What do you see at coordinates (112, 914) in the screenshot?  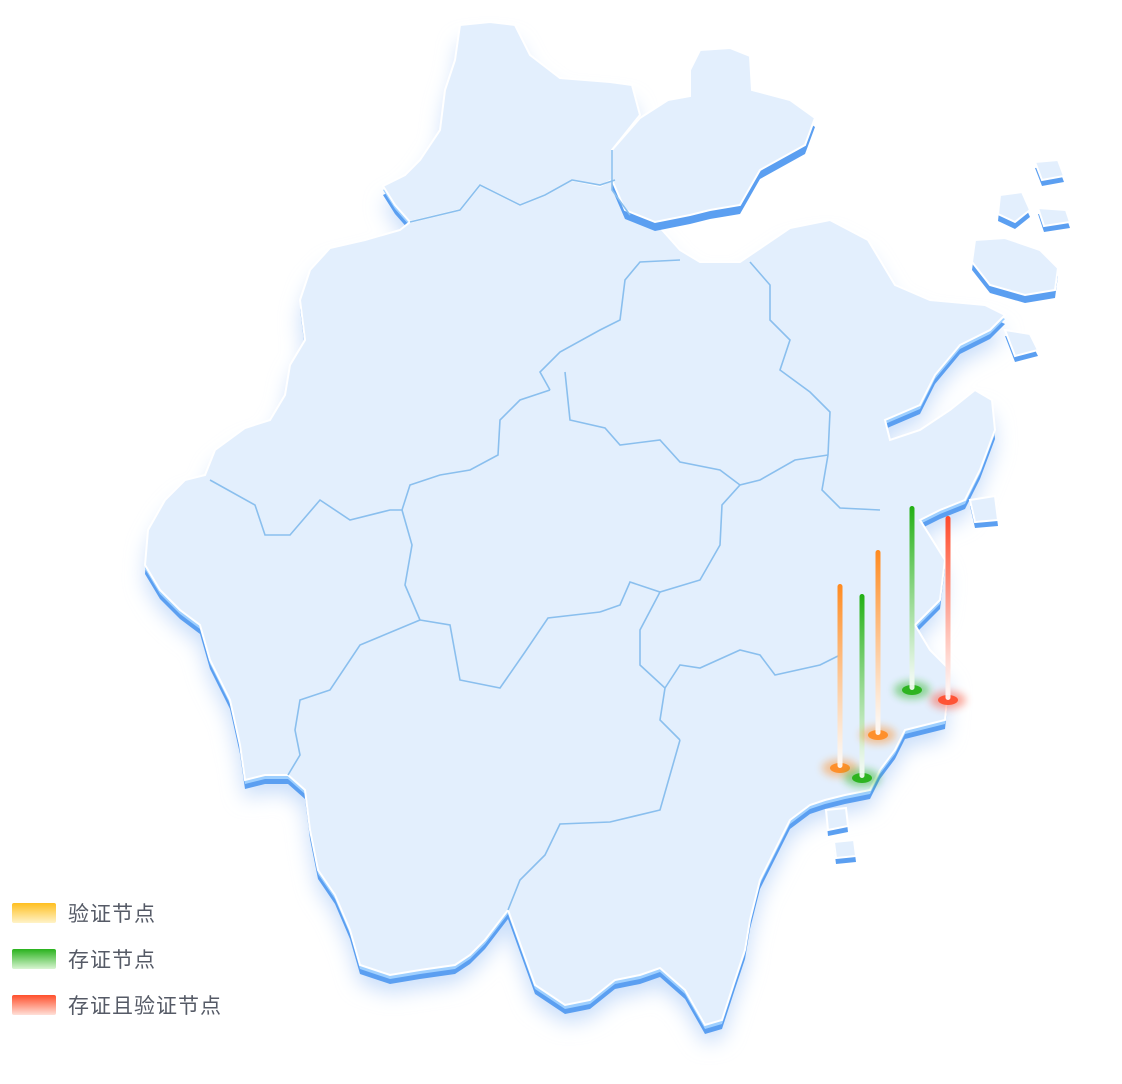 I see `legend-label-verify: 验证节点` at bounding box center [112, 914].